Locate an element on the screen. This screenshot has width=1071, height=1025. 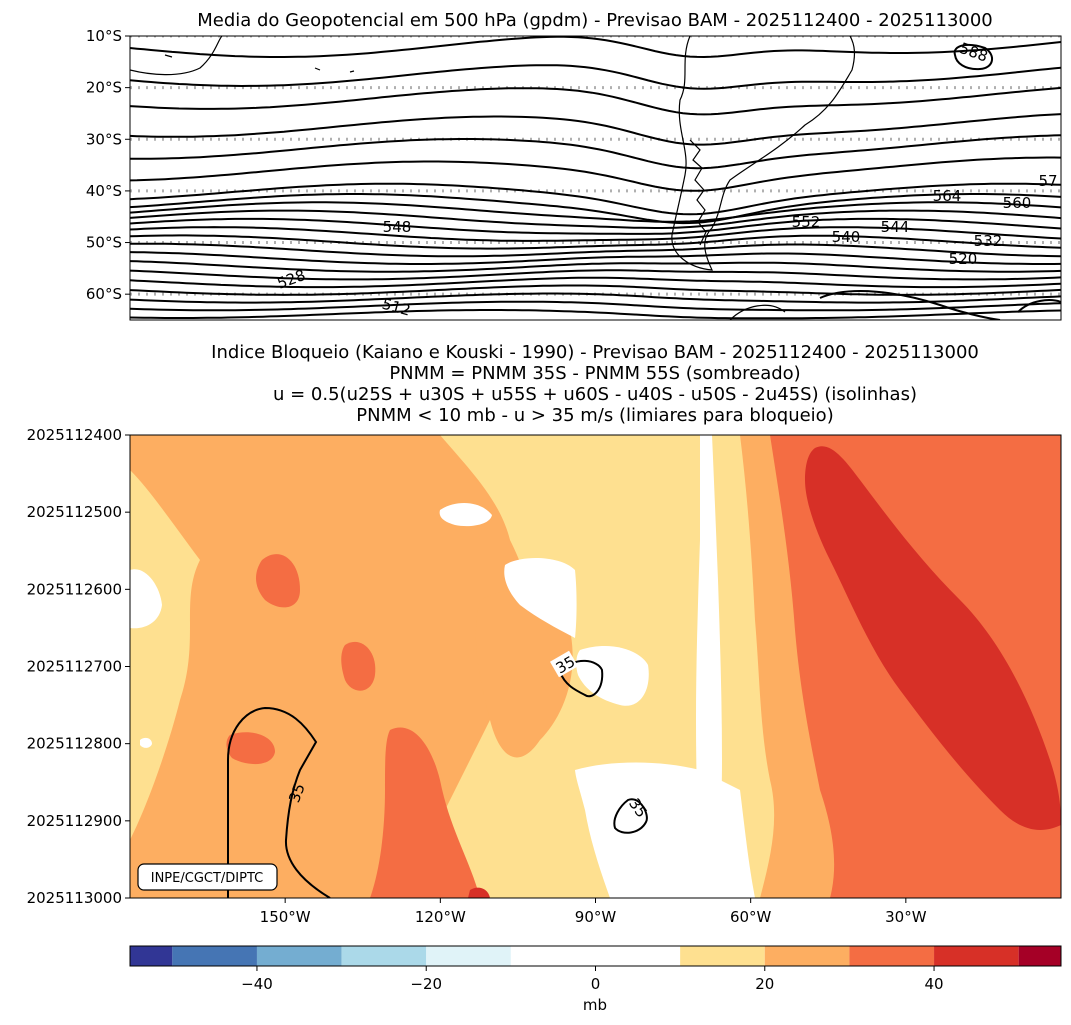
date-tick-label: 2025112500 is located at coordinates (74, 512).